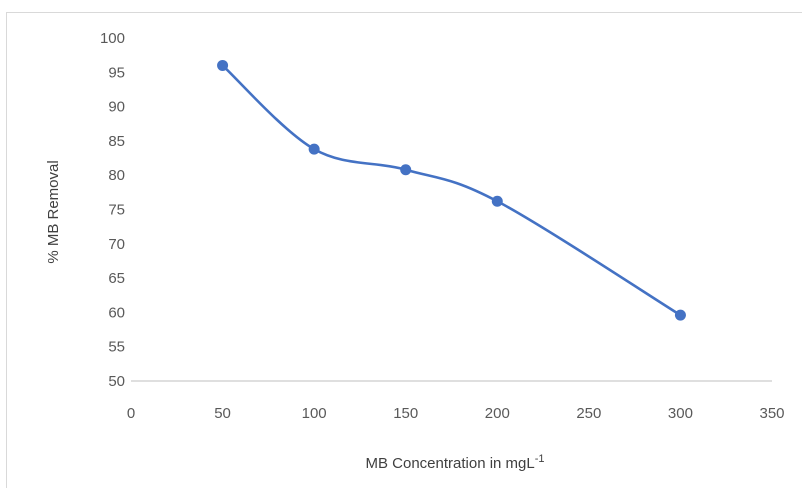  Describe the element at coordinates (771, 413) in the screenshot. I see `x-tick-label: 350` at that location.